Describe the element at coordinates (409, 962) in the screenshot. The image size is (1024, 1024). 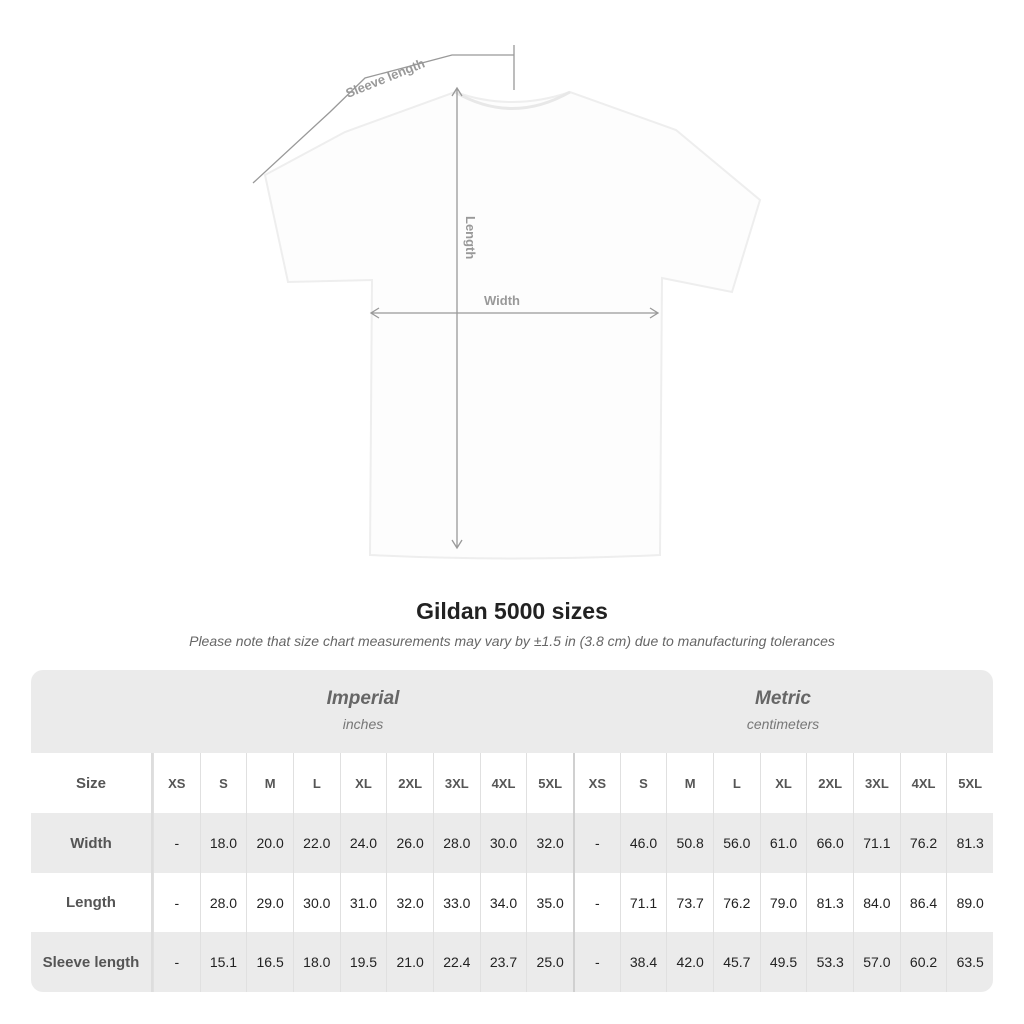
I see `imperial-value: 21.0` at that location.